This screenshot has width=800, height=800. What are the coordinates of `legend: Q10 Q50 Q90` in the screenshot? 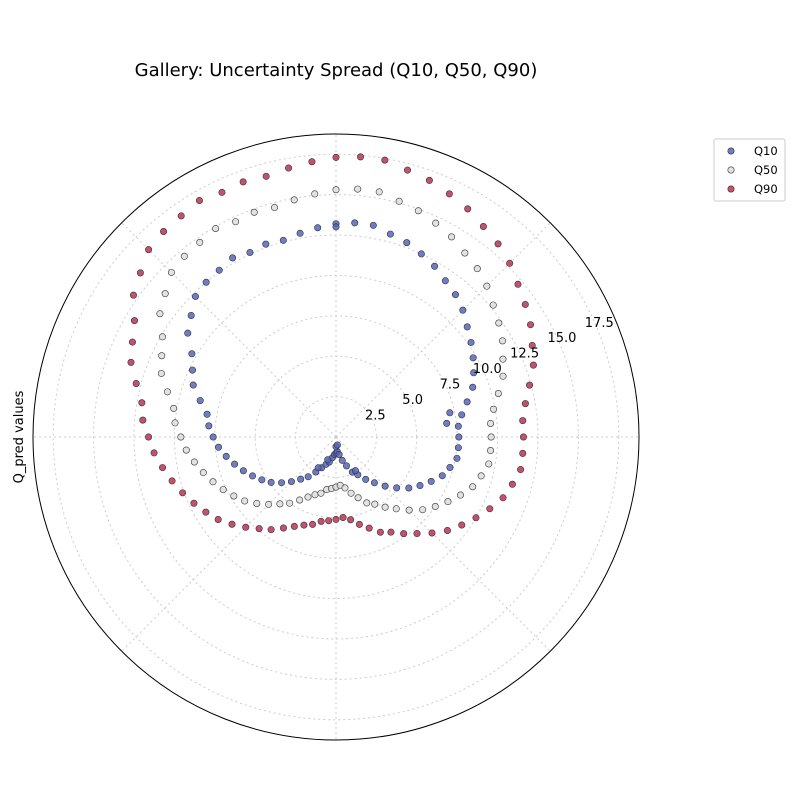 It's located at (749, 170).